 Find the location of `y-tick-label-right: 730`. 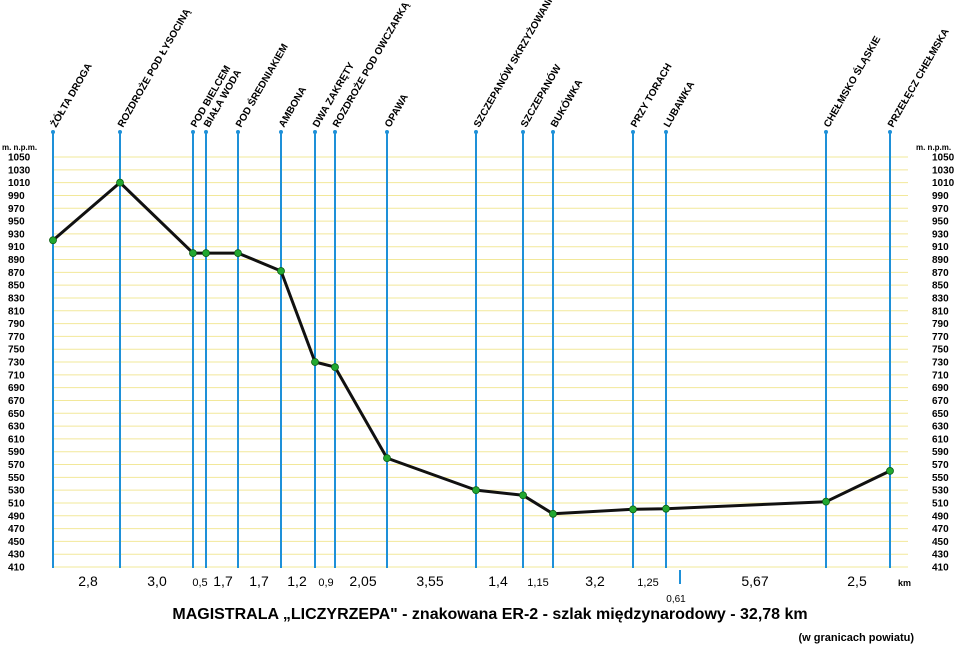

y-tick-label-right: 730 is located at coordinates (940, 363).